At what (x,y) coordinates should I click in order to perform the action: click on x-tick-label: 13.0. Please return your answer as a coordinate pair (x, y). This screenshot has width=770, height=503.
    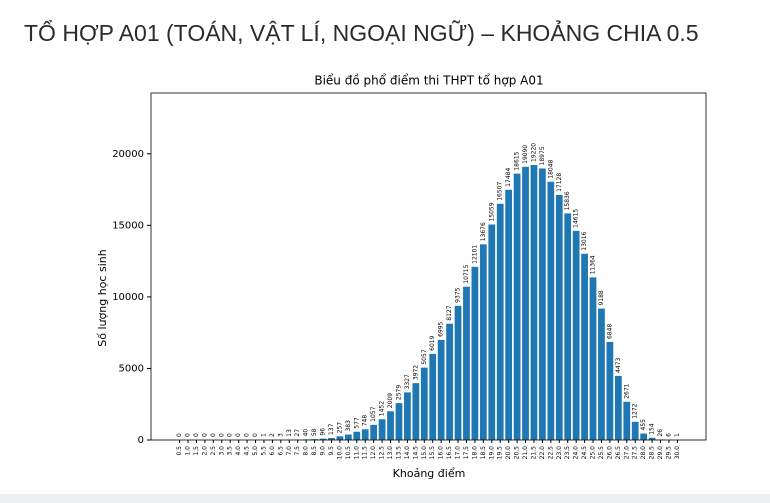
    Looking at the image, I should click on (390, 453).